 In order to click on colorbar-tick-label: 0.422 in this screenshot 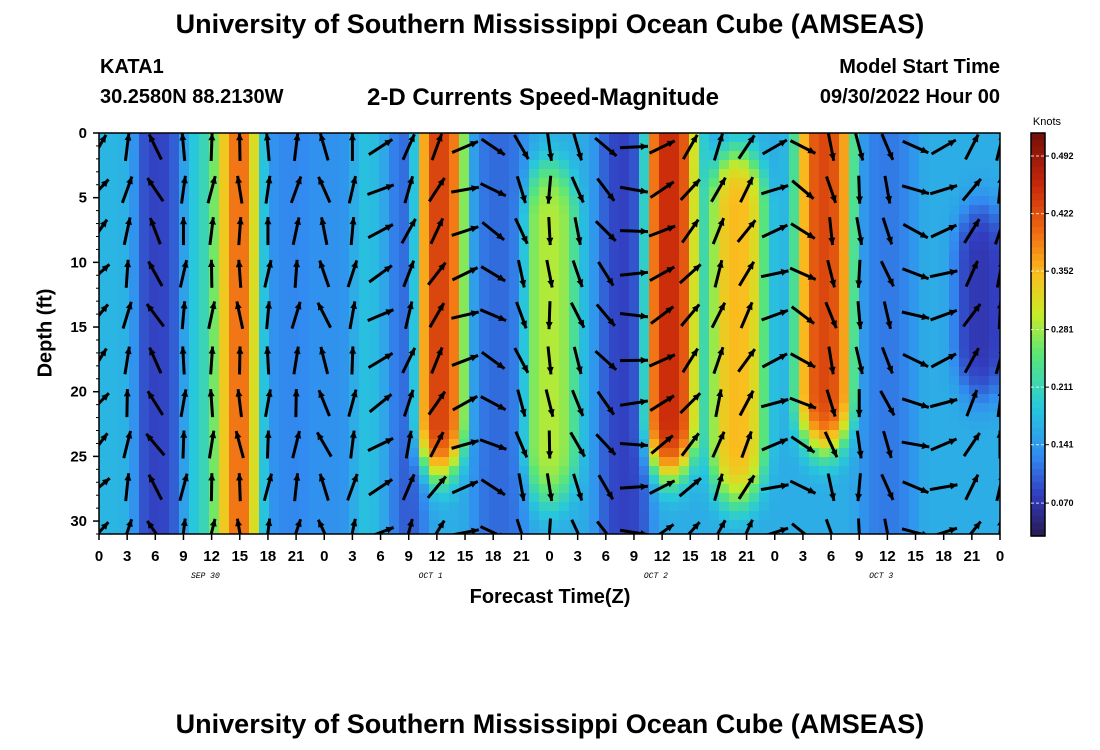, I will do `click(1062, 214)`.